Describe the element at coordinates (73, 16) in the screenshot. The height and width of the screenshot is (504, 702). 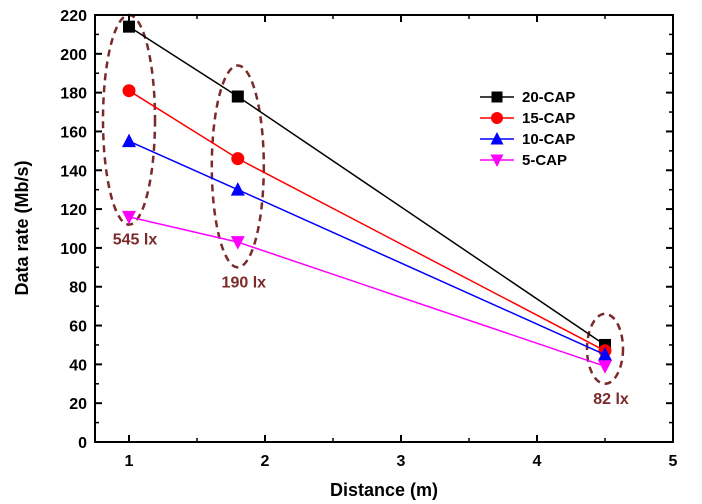
I see `y-tick-label: 220` at that location.